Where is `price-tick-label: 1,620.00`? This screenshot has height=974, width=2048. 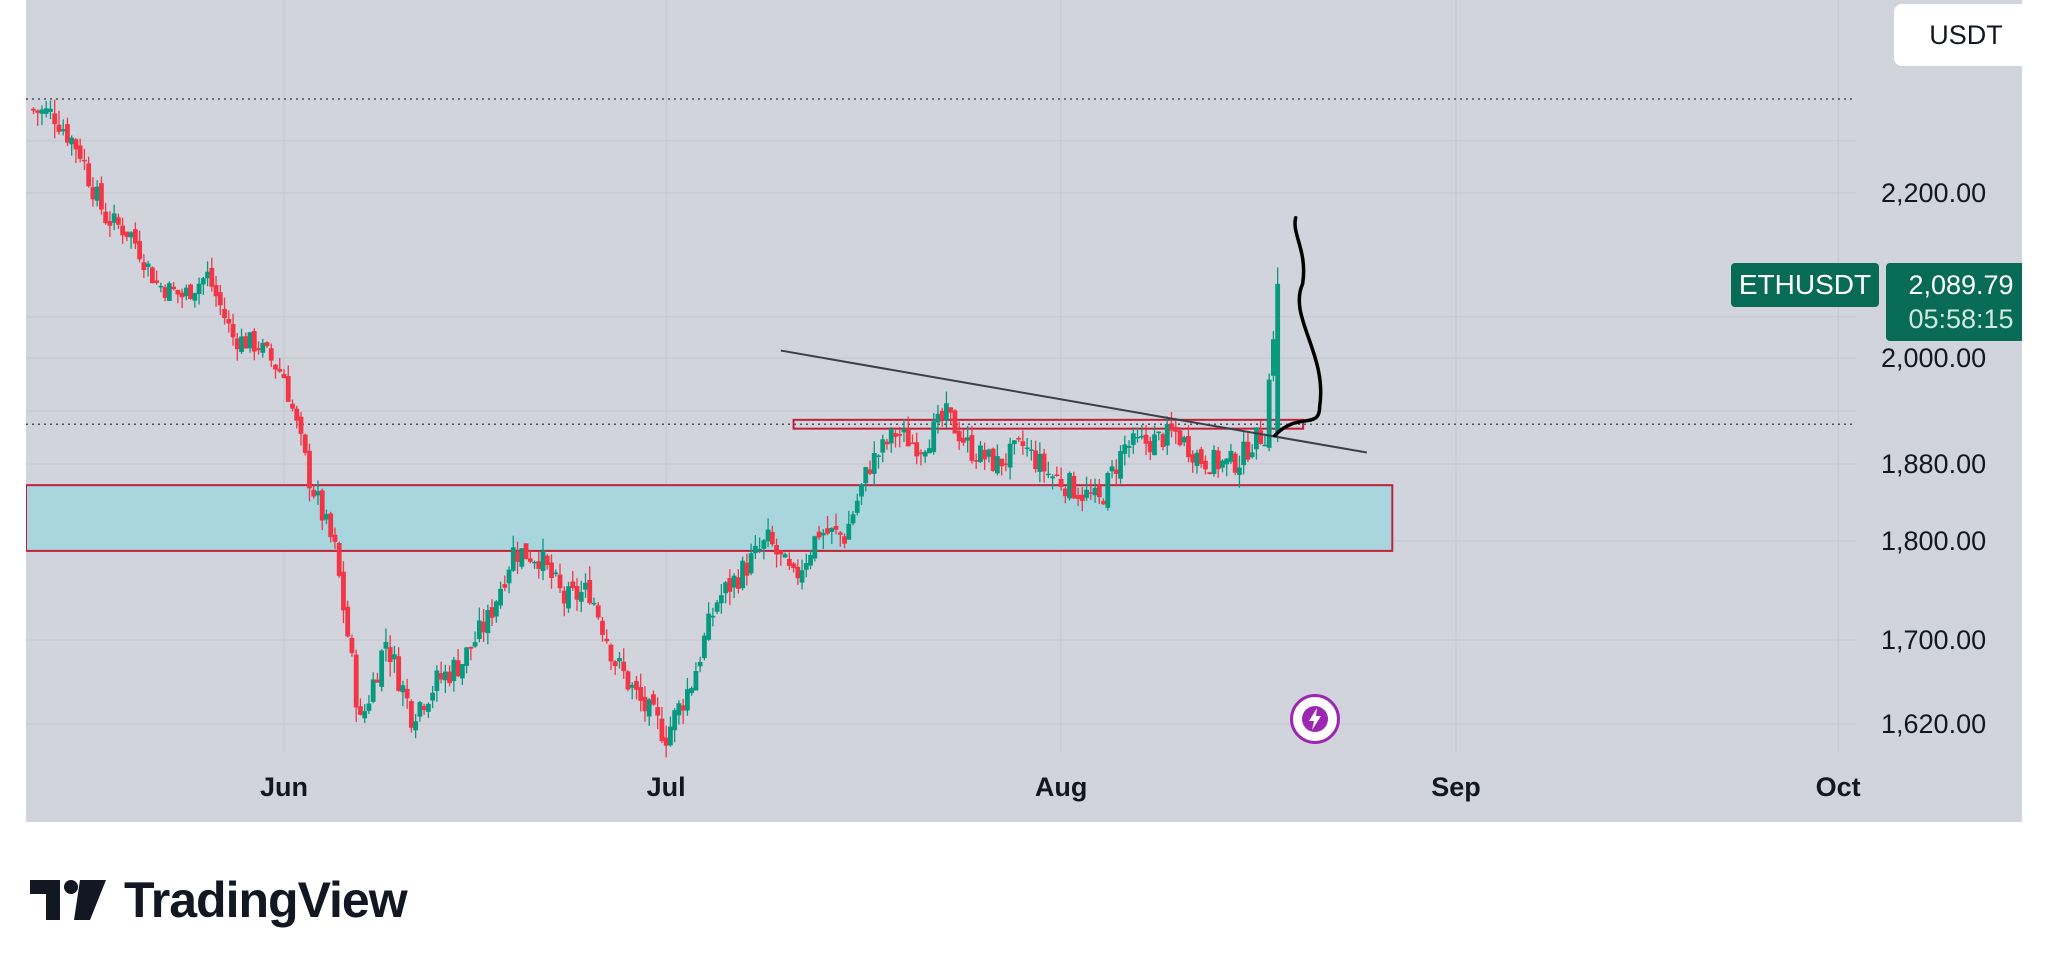 price-tick-label: 1,620.00 is located at coordinates (1934, 724).